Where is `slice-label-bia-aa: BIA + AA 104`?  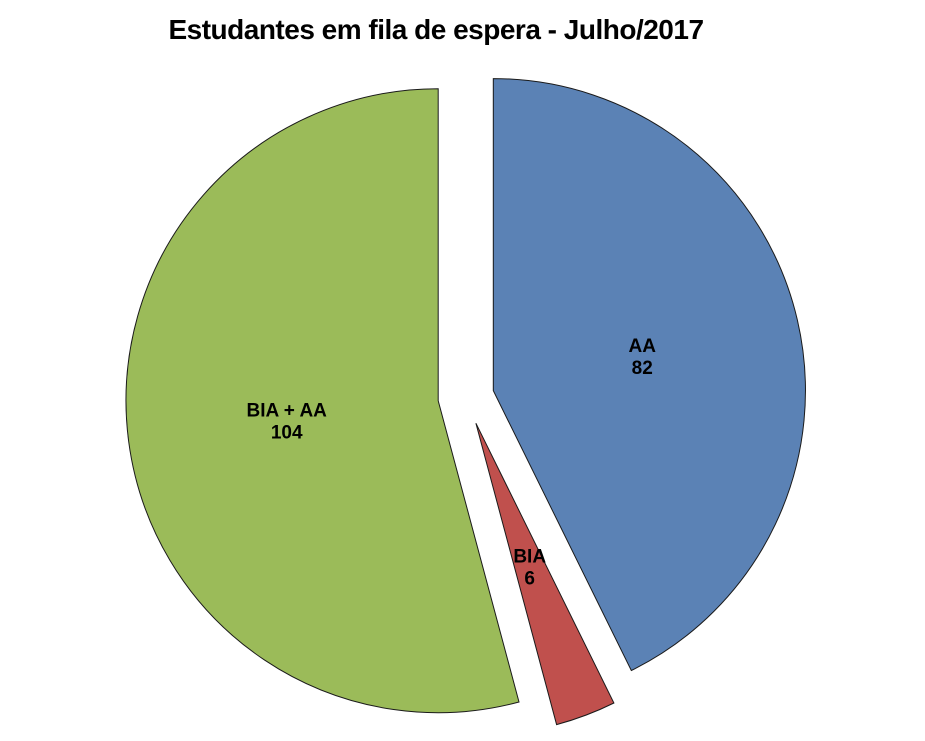 slice-label-bia-aa: BIA + AA 104 is located at coordinates (286, 422).